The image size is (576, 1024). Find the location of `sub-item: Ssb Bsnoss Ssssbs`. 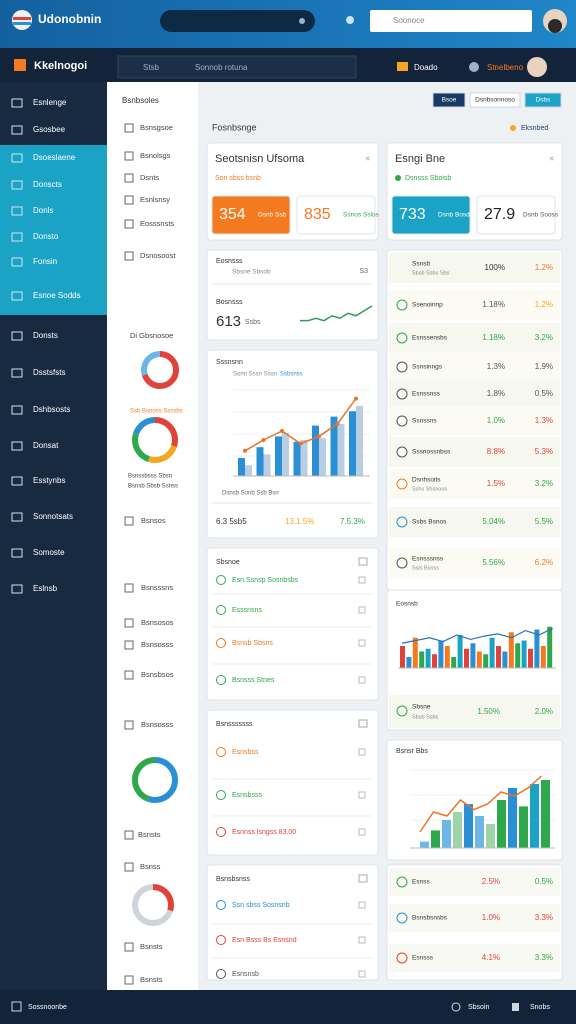

sub-item: Ssb Bsnoss Ssssbs is located at coordinates (156, 412).